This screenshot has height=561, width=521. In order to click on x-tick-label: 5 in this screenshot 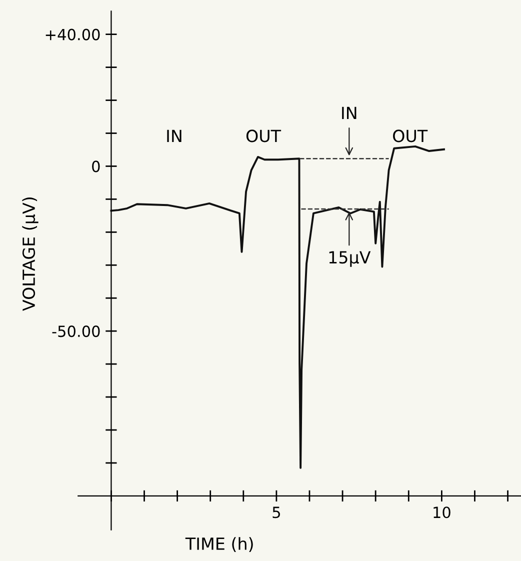, I will do `click(276, 512)`.